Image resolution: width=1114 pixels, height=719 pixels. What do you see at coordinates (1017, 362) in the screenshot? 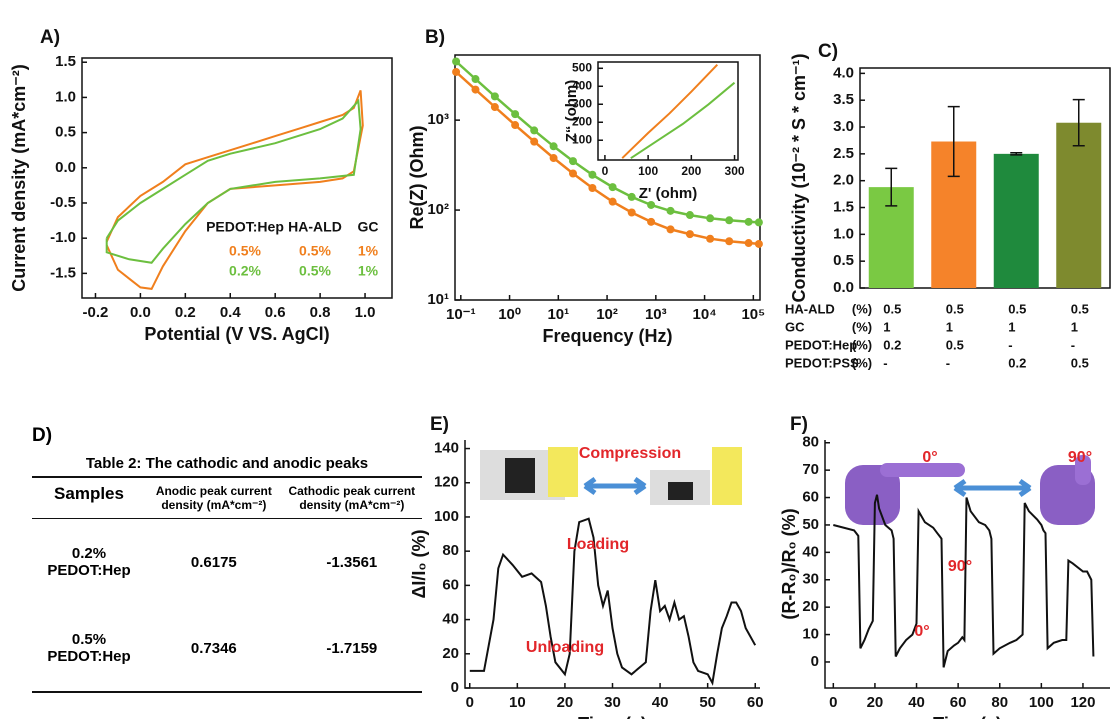
I see `cell: 0.2` at bounding box center [1017, 362].